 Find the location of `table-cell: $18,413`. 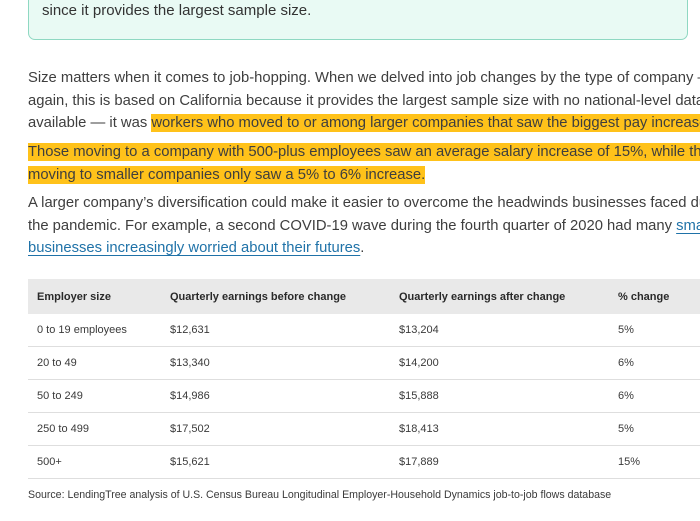

table-cell: $18,413 is located at coordinates (419, 429).